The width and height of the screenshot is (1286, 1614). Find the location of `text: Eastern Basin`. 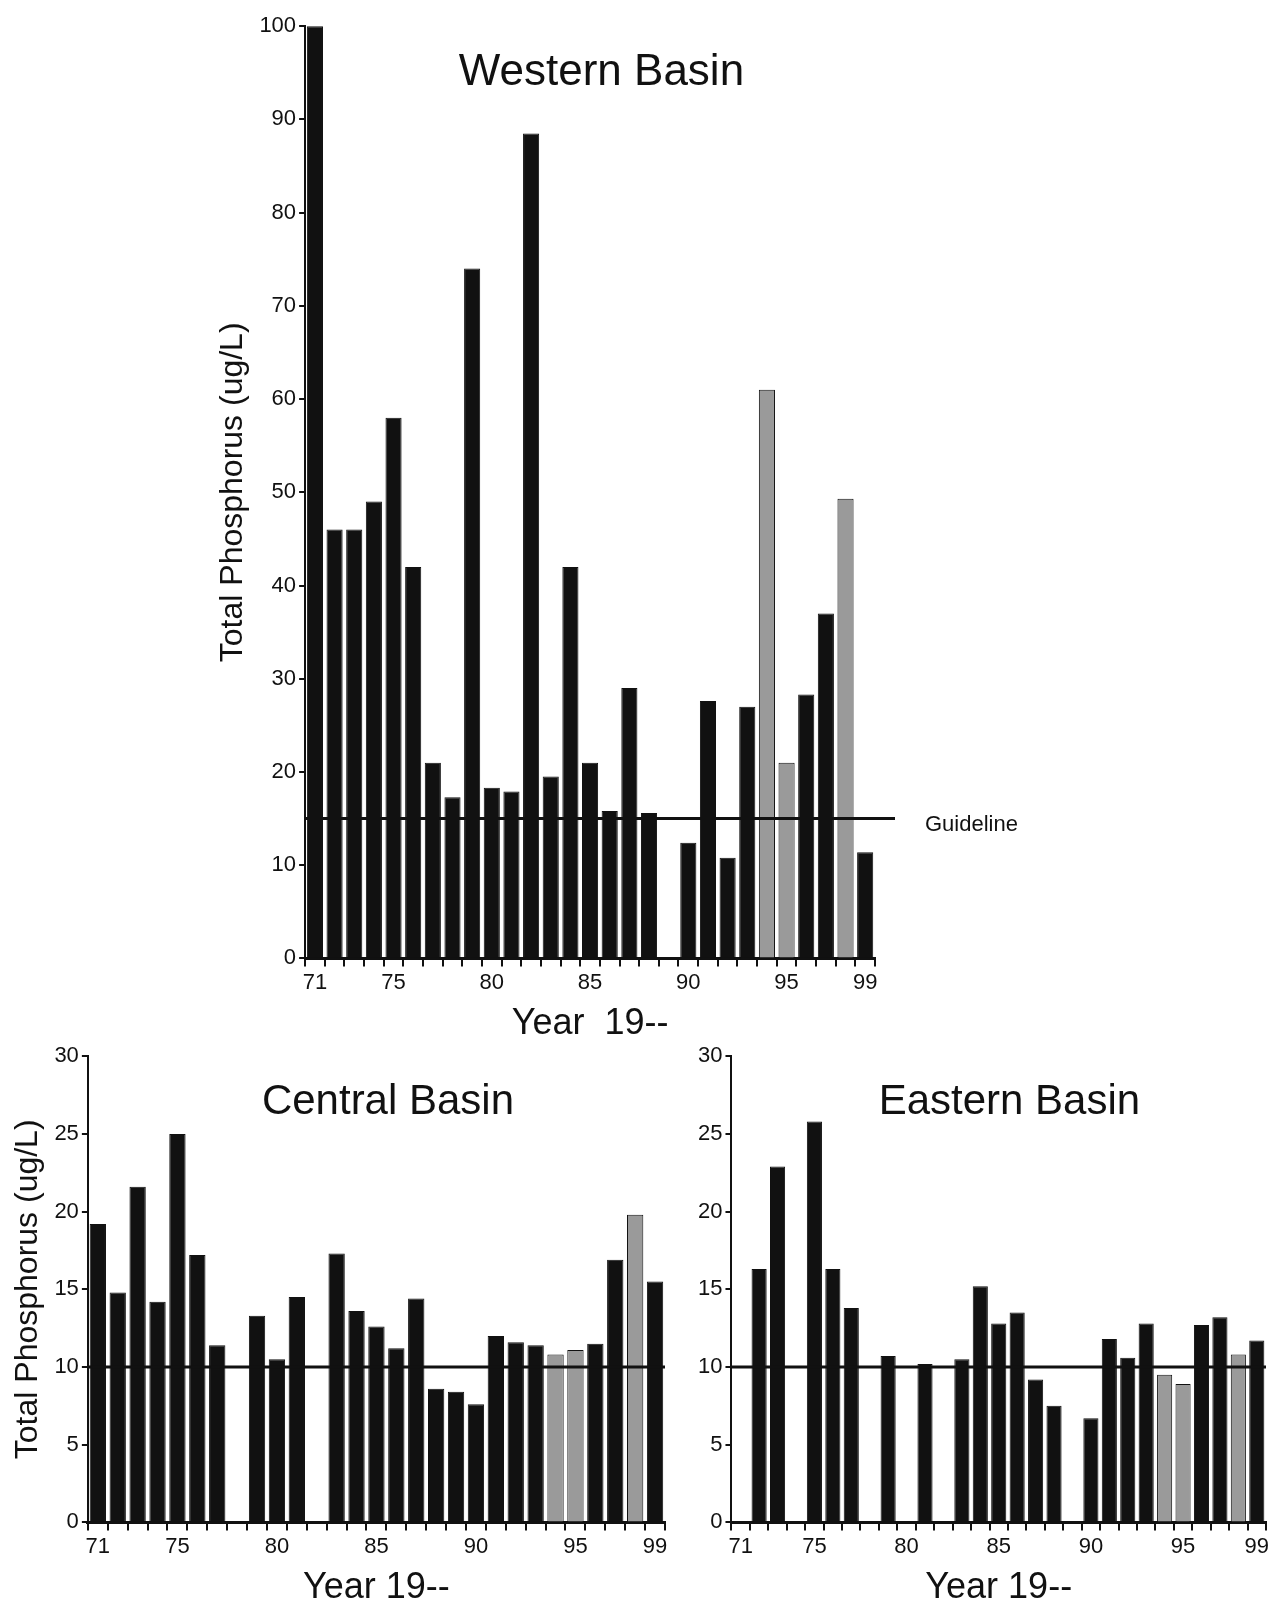

text: Eastern Basin is located at coordinates (1009, 1099).